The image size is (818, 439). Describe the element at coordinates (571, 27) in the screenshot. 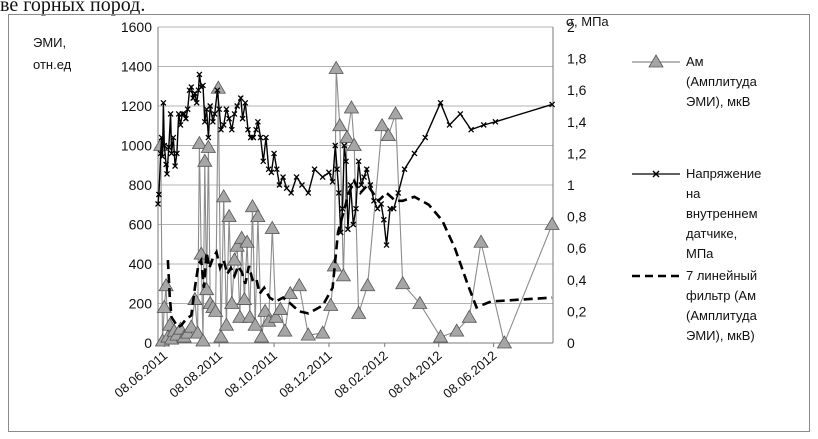

I see `right-tick-label: 2` at that location.